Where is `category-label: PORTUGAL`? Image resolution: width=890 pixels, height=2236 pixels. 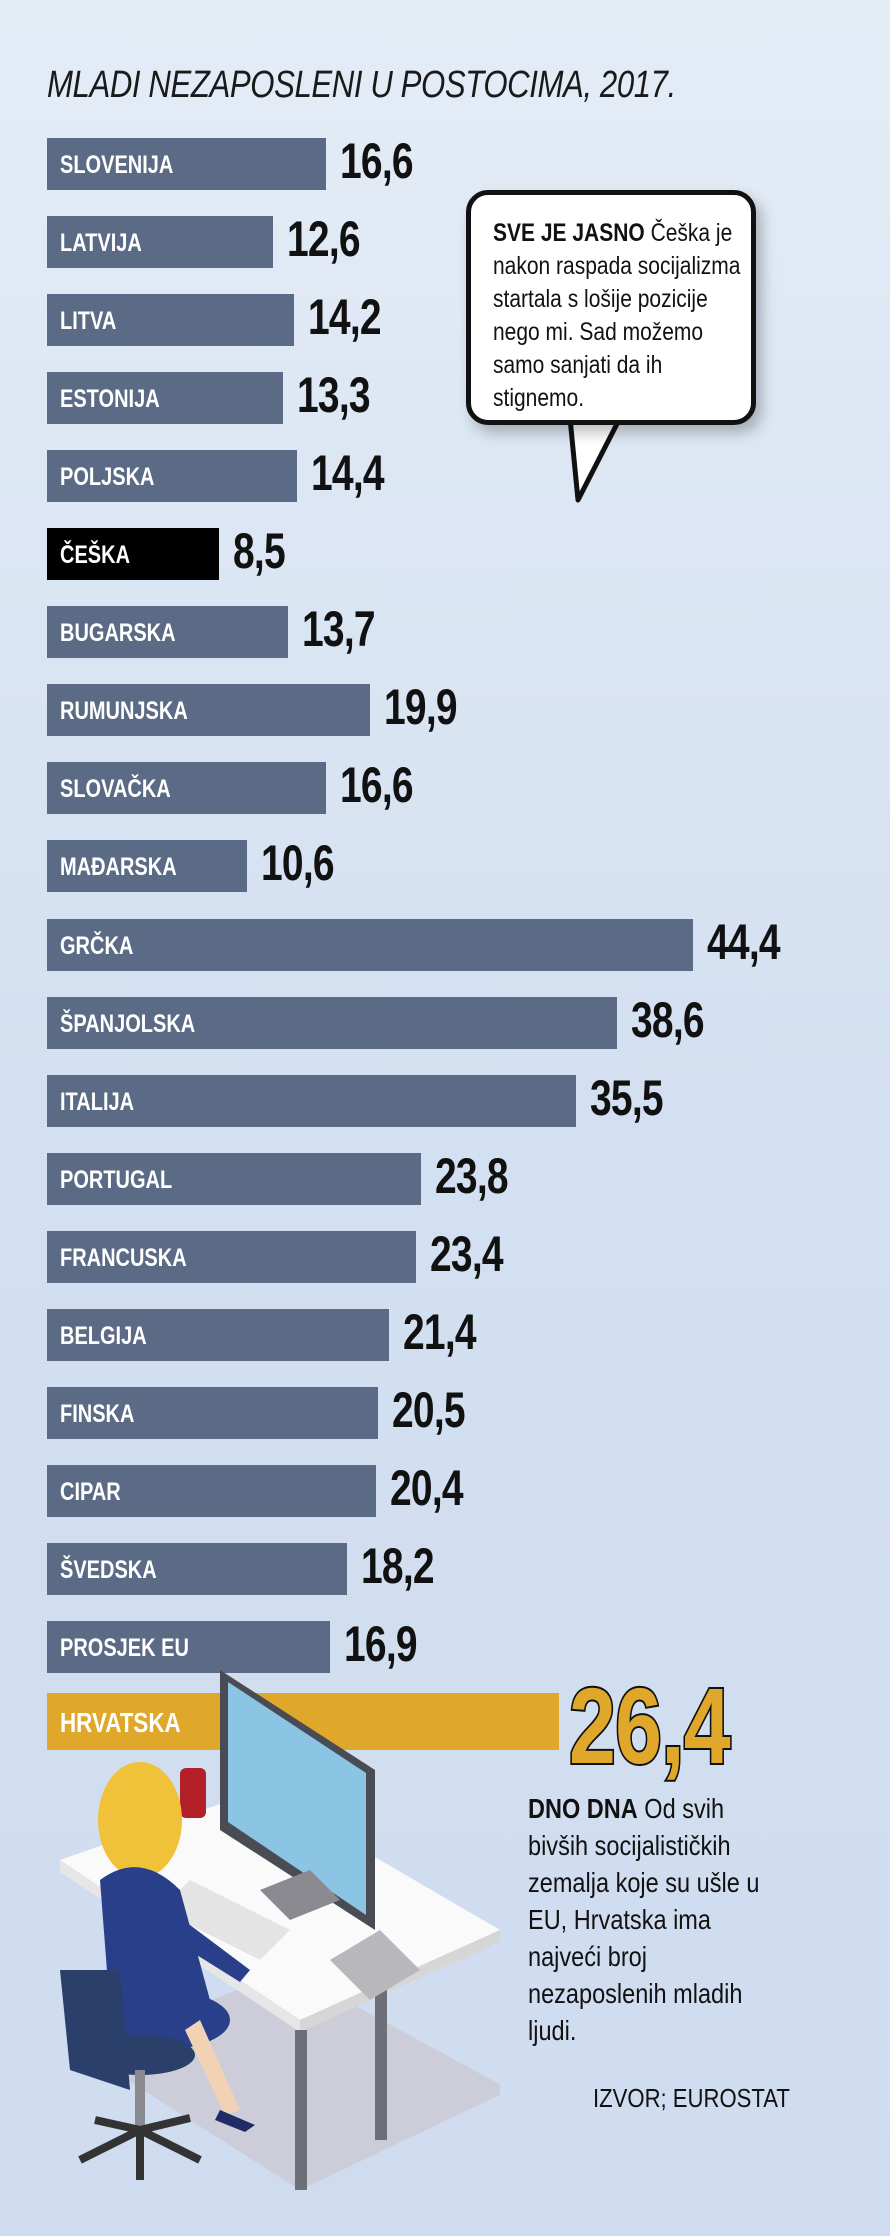 category-label: PORTUGAL is located at coordinates (116, 1179).